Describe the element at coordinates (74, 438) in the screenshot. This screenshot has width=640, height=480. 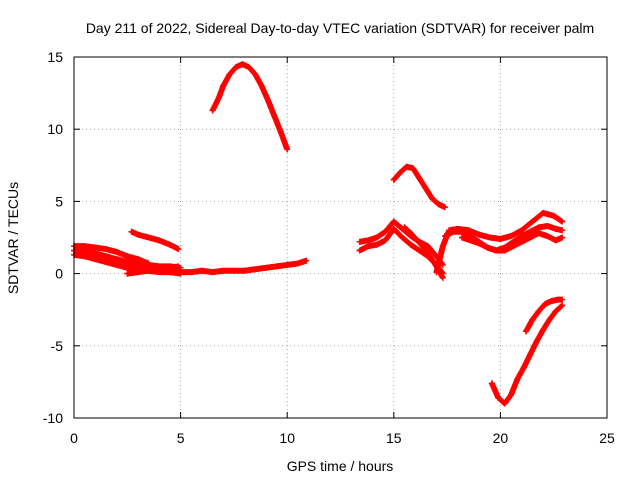
I see `x-tick-label: 0` at that location.